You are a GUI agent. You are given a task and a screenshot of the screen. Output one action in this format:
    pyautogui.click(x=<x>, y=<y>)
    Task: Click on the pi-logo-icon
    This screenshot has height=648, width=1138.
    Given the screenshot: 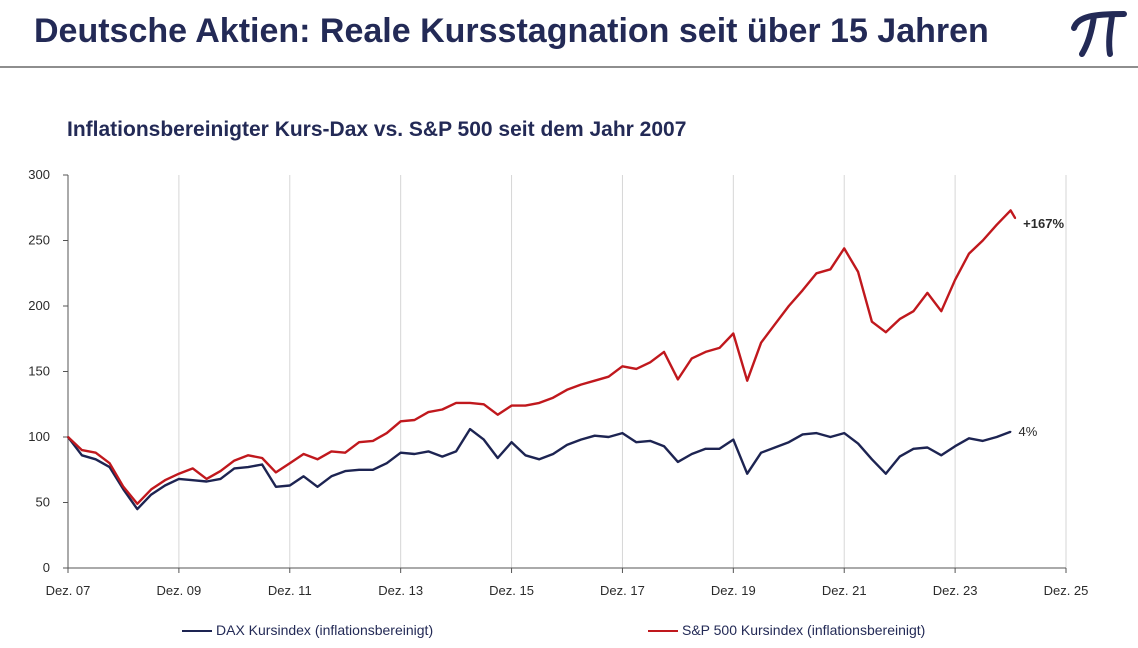 What is the action you would take?
    pyautogui.click(x=1099, y=34)
    